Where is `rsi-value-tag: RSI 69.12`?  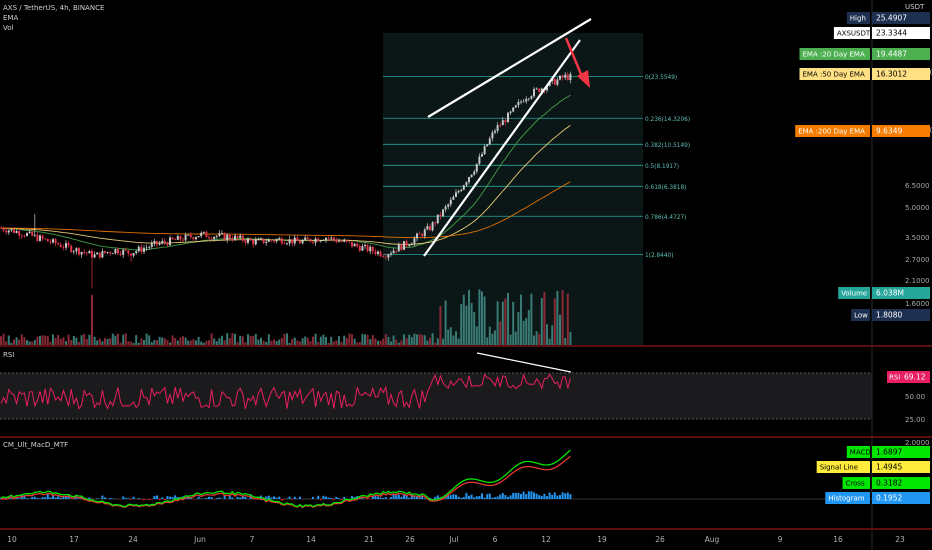 rsi-value-tag: RSI 69.12 is located at coordinates (908, 377).